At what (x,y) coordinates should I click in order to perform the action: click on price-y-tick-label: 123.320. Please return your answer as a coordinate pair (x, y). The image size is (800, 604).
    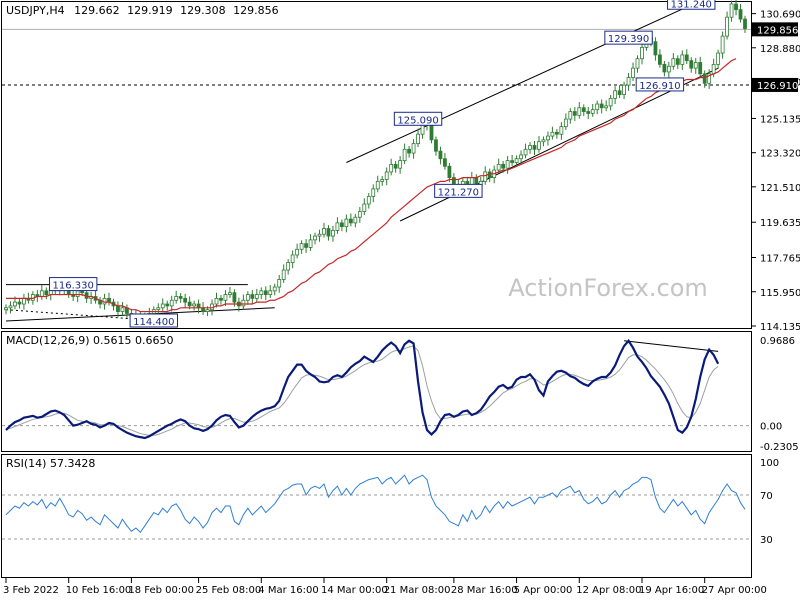
    Looking at the image, I should click on (780, 154).